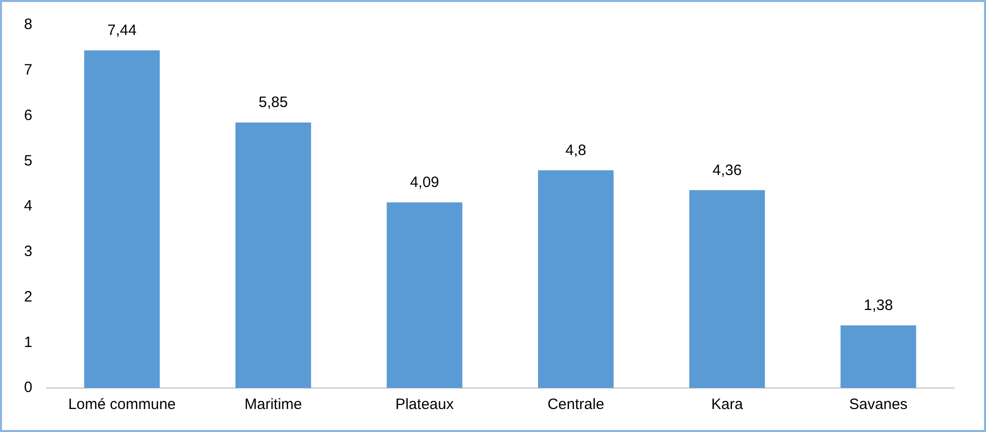  Describe the element at coordinates (575, 150) in the screenshot. I see `data-label: 4,8` at that location.